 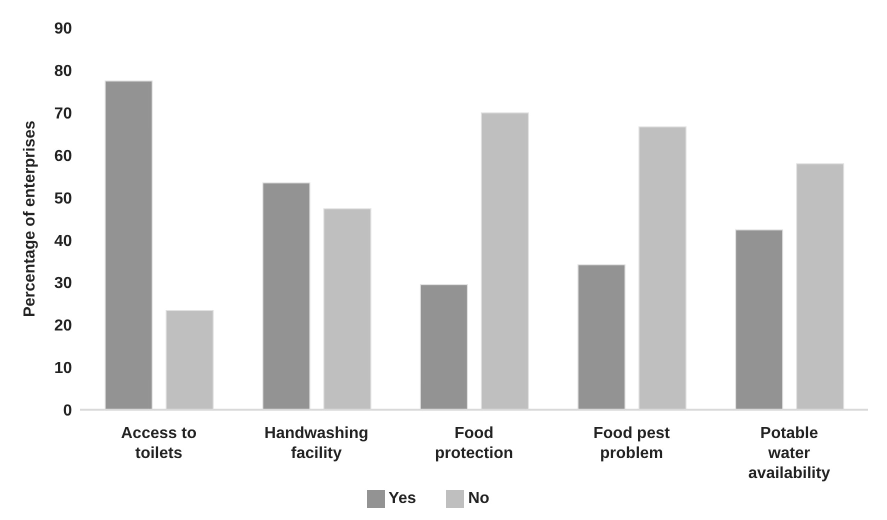 What do you see at coordinates (63, 29) in the screenshot?
I see `y-tick-label: 90` at bounding box center [63, 29].